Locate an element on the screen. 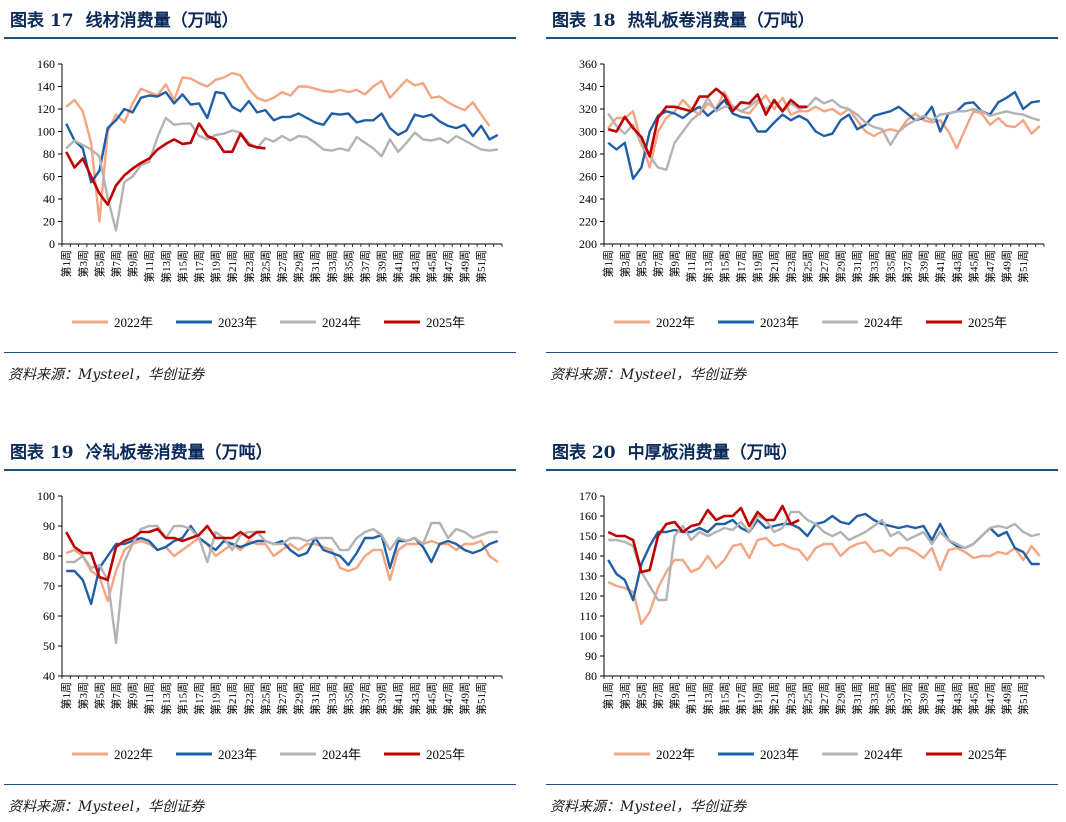  y-tick-label: 70 is located at coordinates (49, 586).